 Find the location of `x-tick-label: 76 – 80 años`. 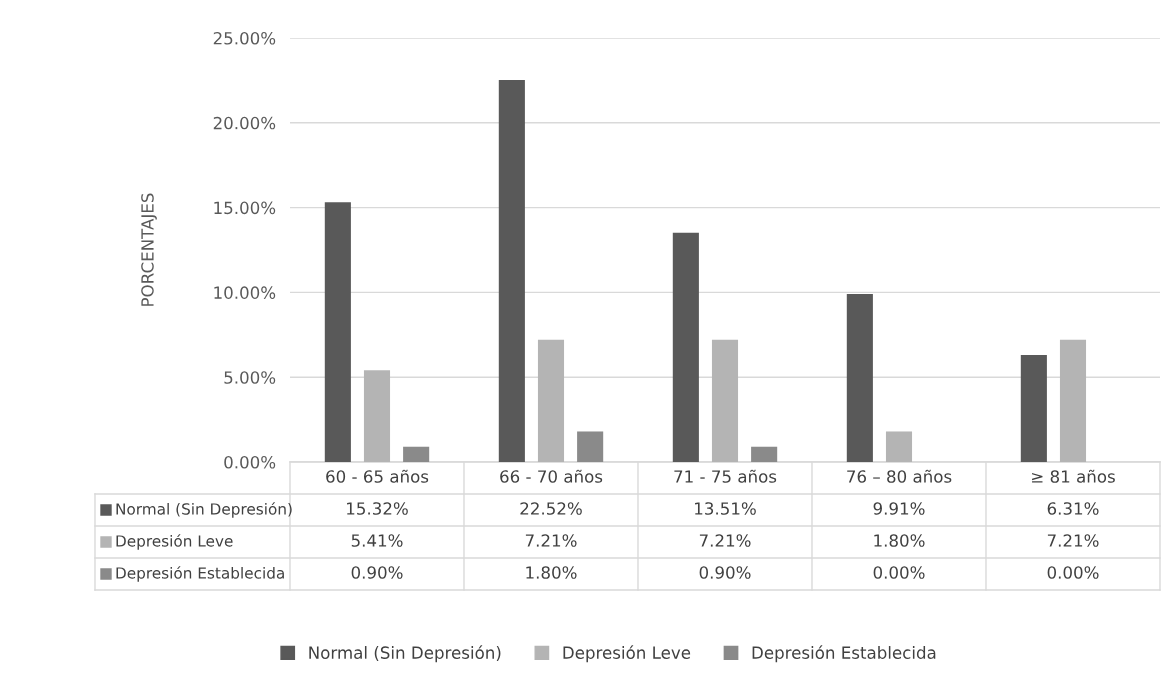

x-tick-label: 76 – 80 años is located at coordinates (899, 476).